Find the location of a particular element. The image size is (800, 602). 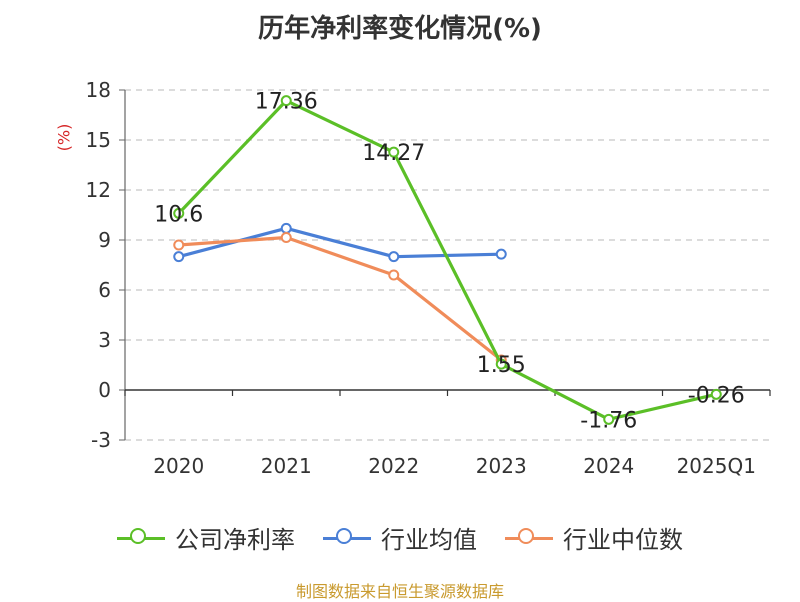

y-tick-label-18: 18 is located at coordinates (98, 90).